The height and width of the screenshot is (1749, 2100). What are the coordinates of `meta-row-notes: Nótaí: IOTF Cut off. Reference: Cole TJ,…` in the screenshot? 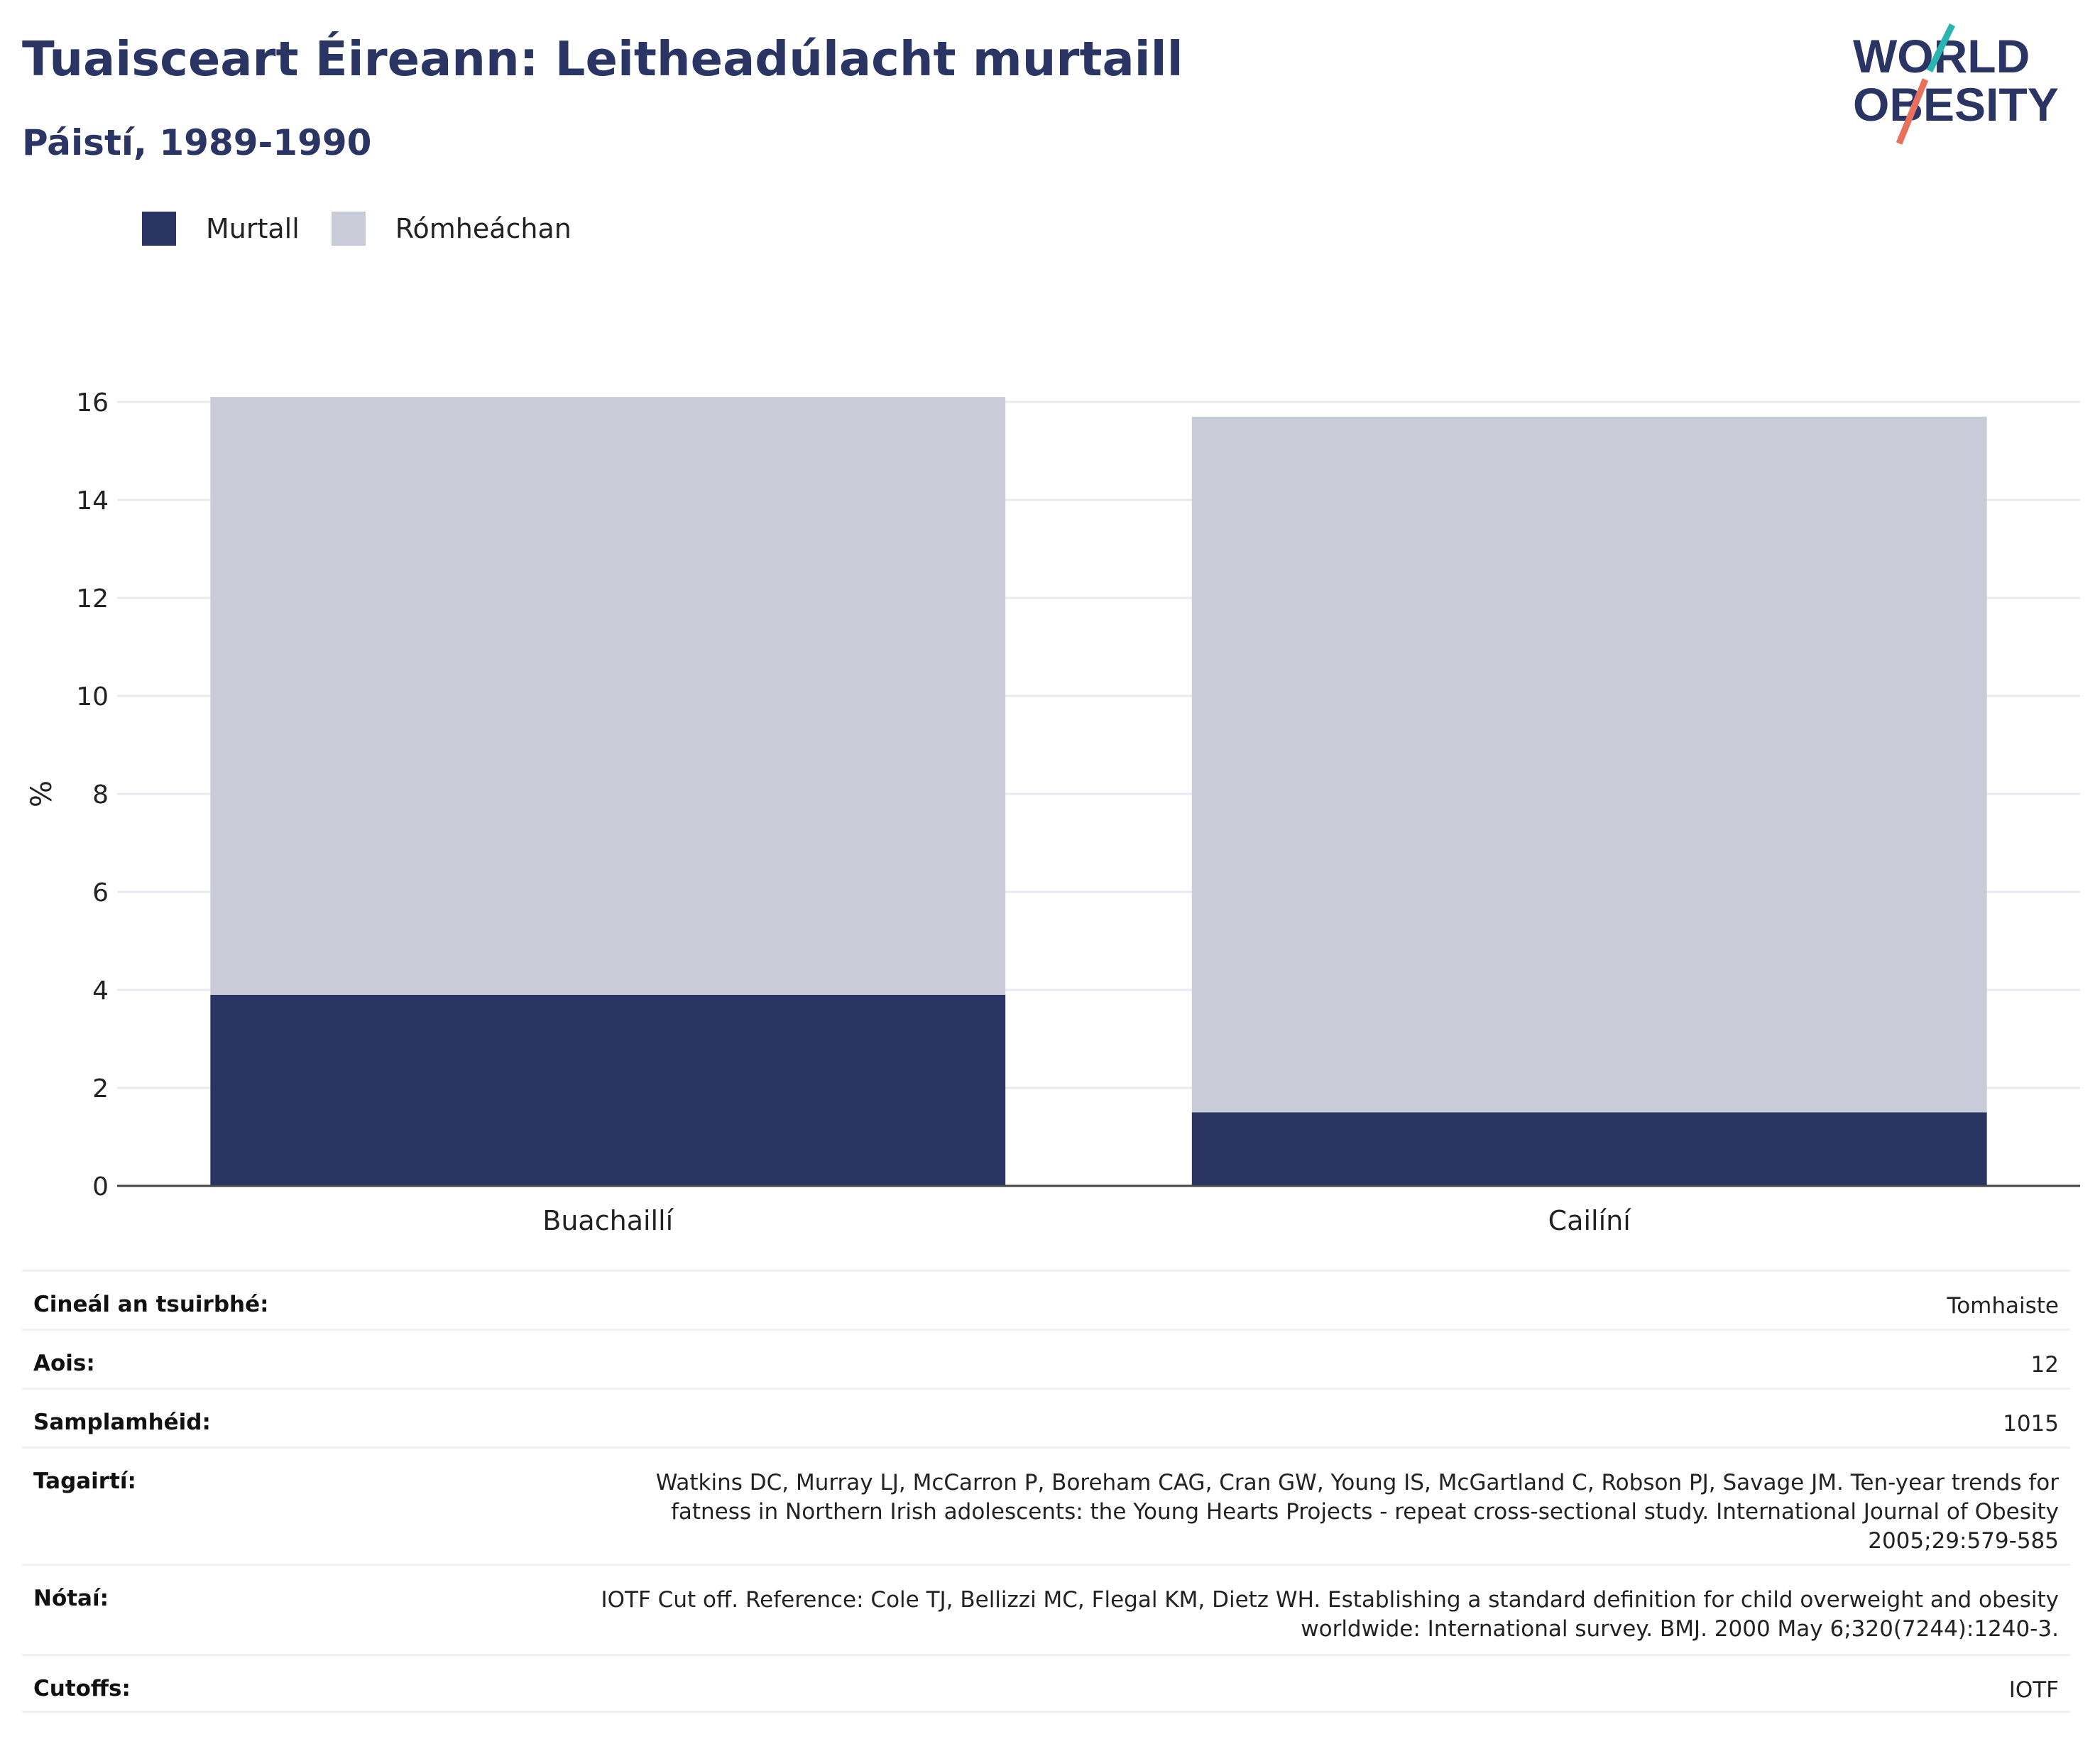 It's located at (1046, 1609).